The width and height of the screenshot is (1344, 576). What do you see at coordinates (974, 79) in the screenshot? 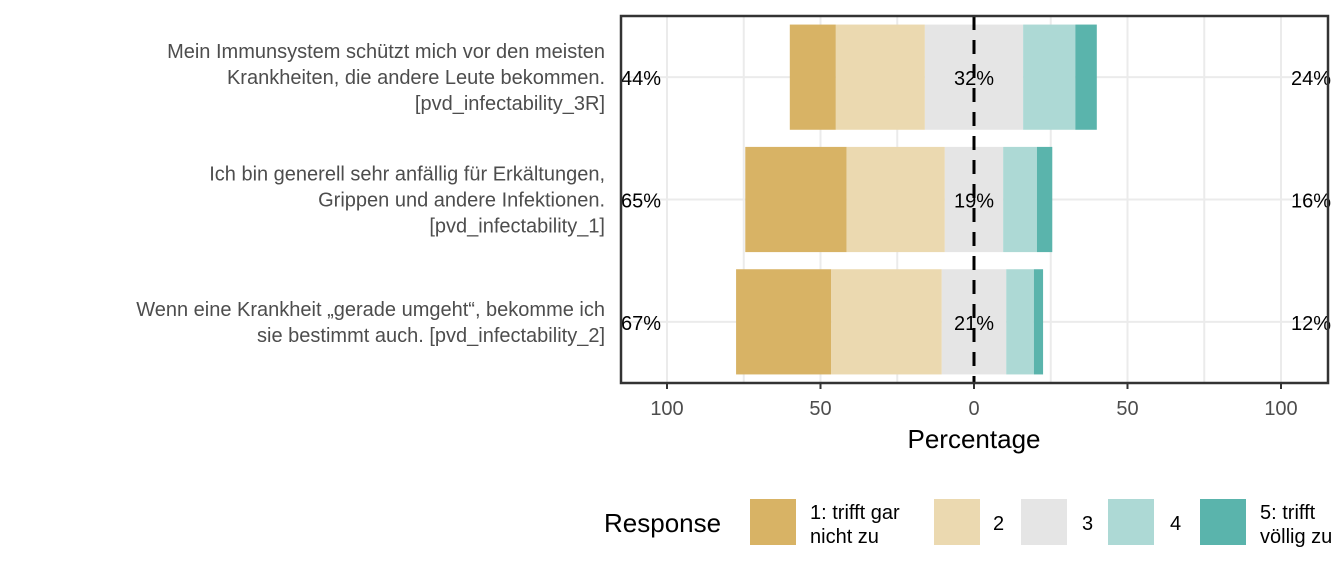
I see `mid-percentage-label: 32%` at bounding box center [974, 79].